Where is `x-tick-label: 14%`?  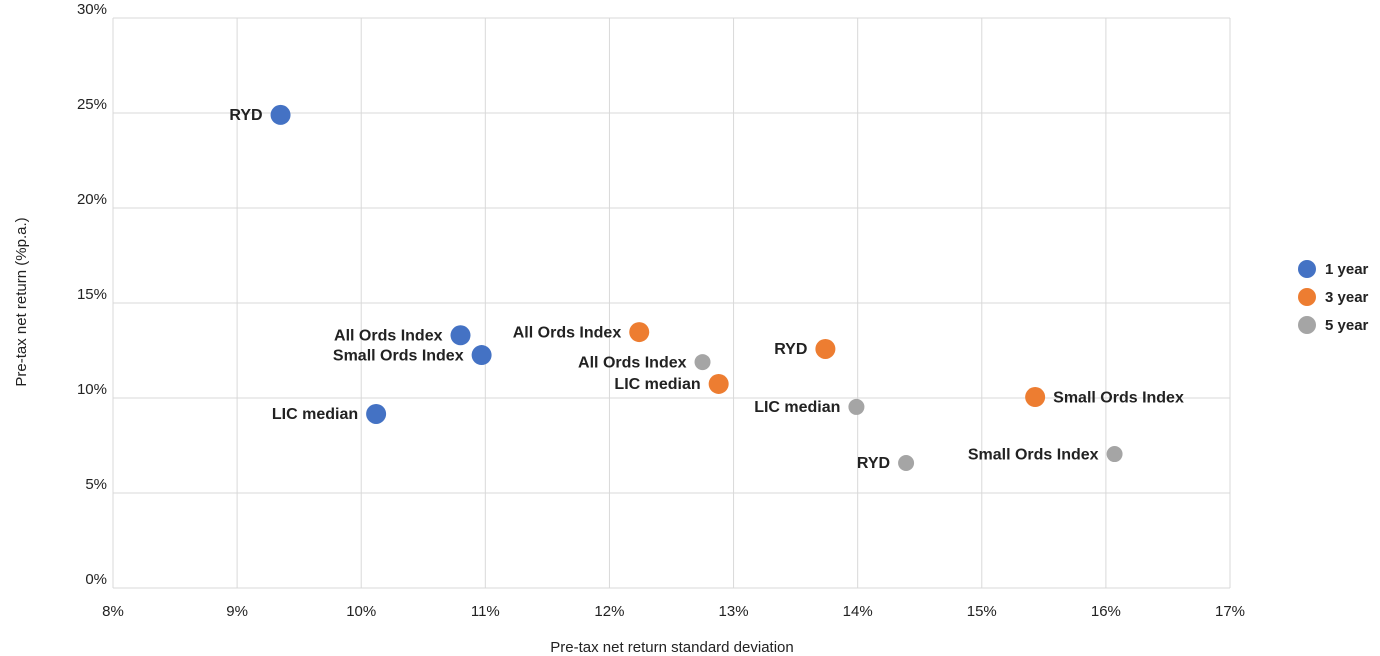
x-tick-label: 14% is located at coordinates (858, 611).